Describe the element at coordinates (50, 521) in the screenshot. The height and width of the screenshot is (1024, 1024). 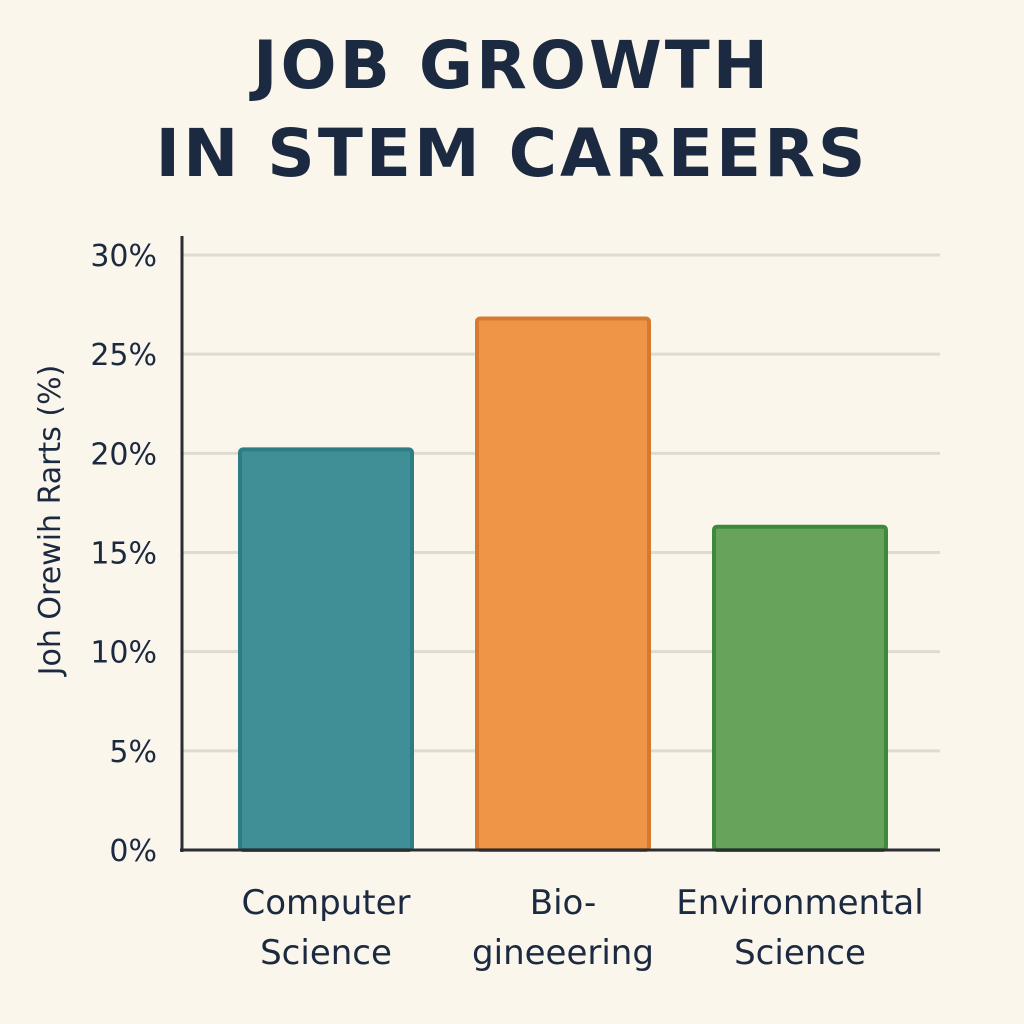
I see `y-axis-title: Joh Orewih Rarts (%)` at that location.